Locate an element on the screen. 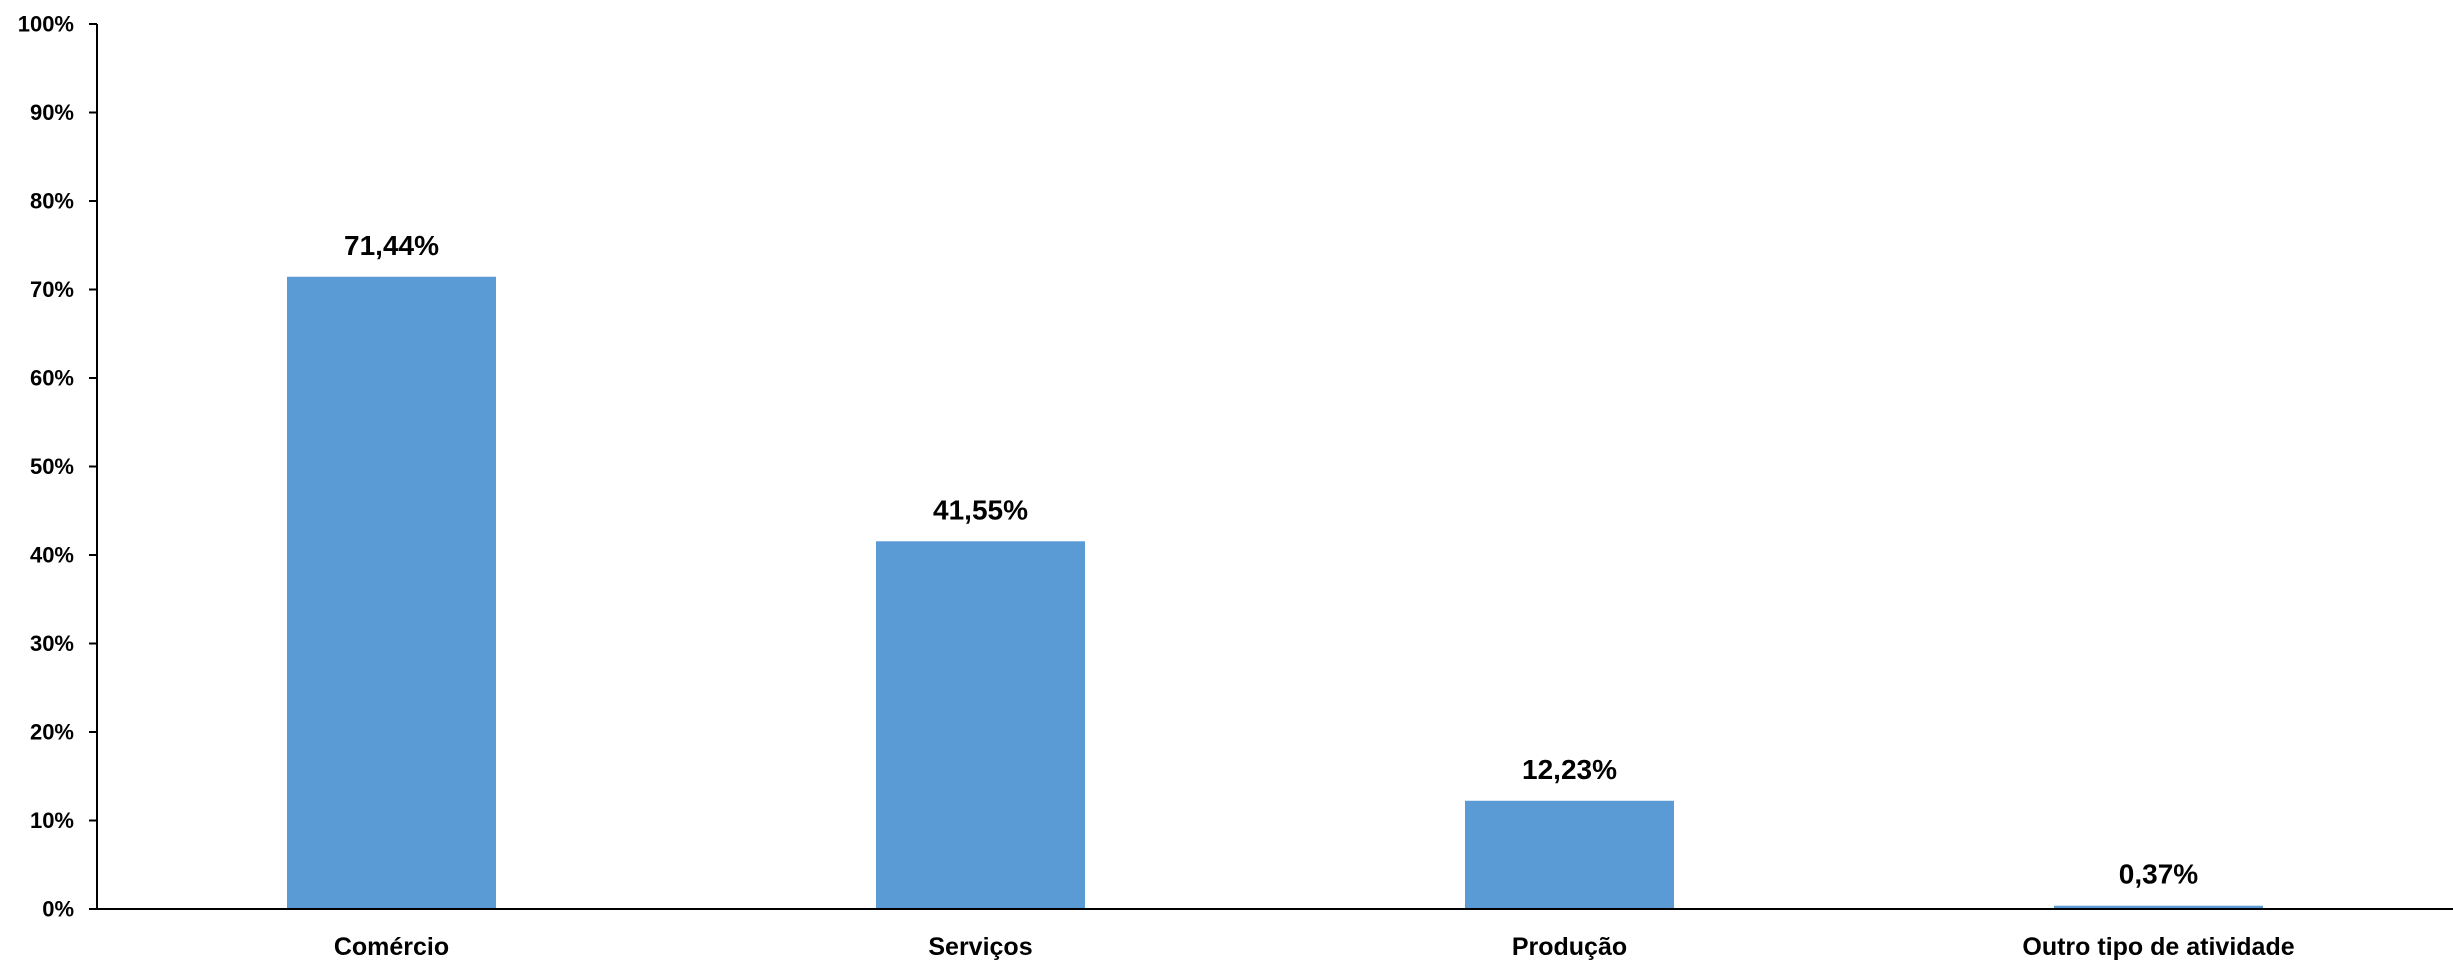 This screenshot has width=2453, height=964. y-axis-ticks: 0% 10% 20% 30% 40% 50% 60% 70% 80% 90% 100% is located at coordinates (57, 467).